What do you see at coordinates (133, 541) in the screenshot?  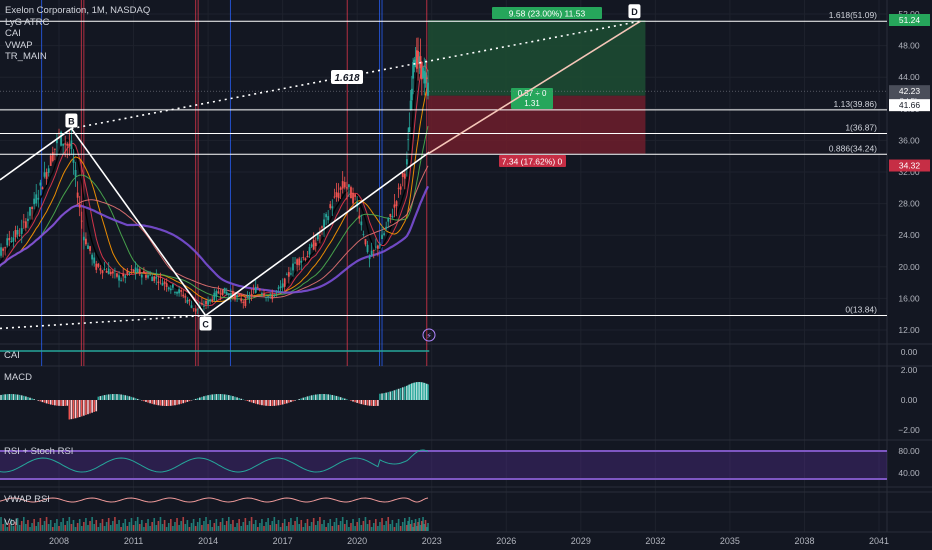 I see `time-tick: 2011` at bounding box center [133, 541].